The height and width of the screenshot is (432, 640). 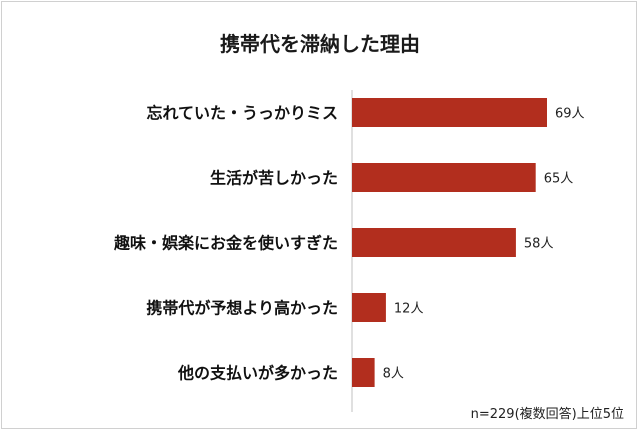 I want to click on category-label-3: 携帯代が予想より高かった, so click(x=242, y=308).